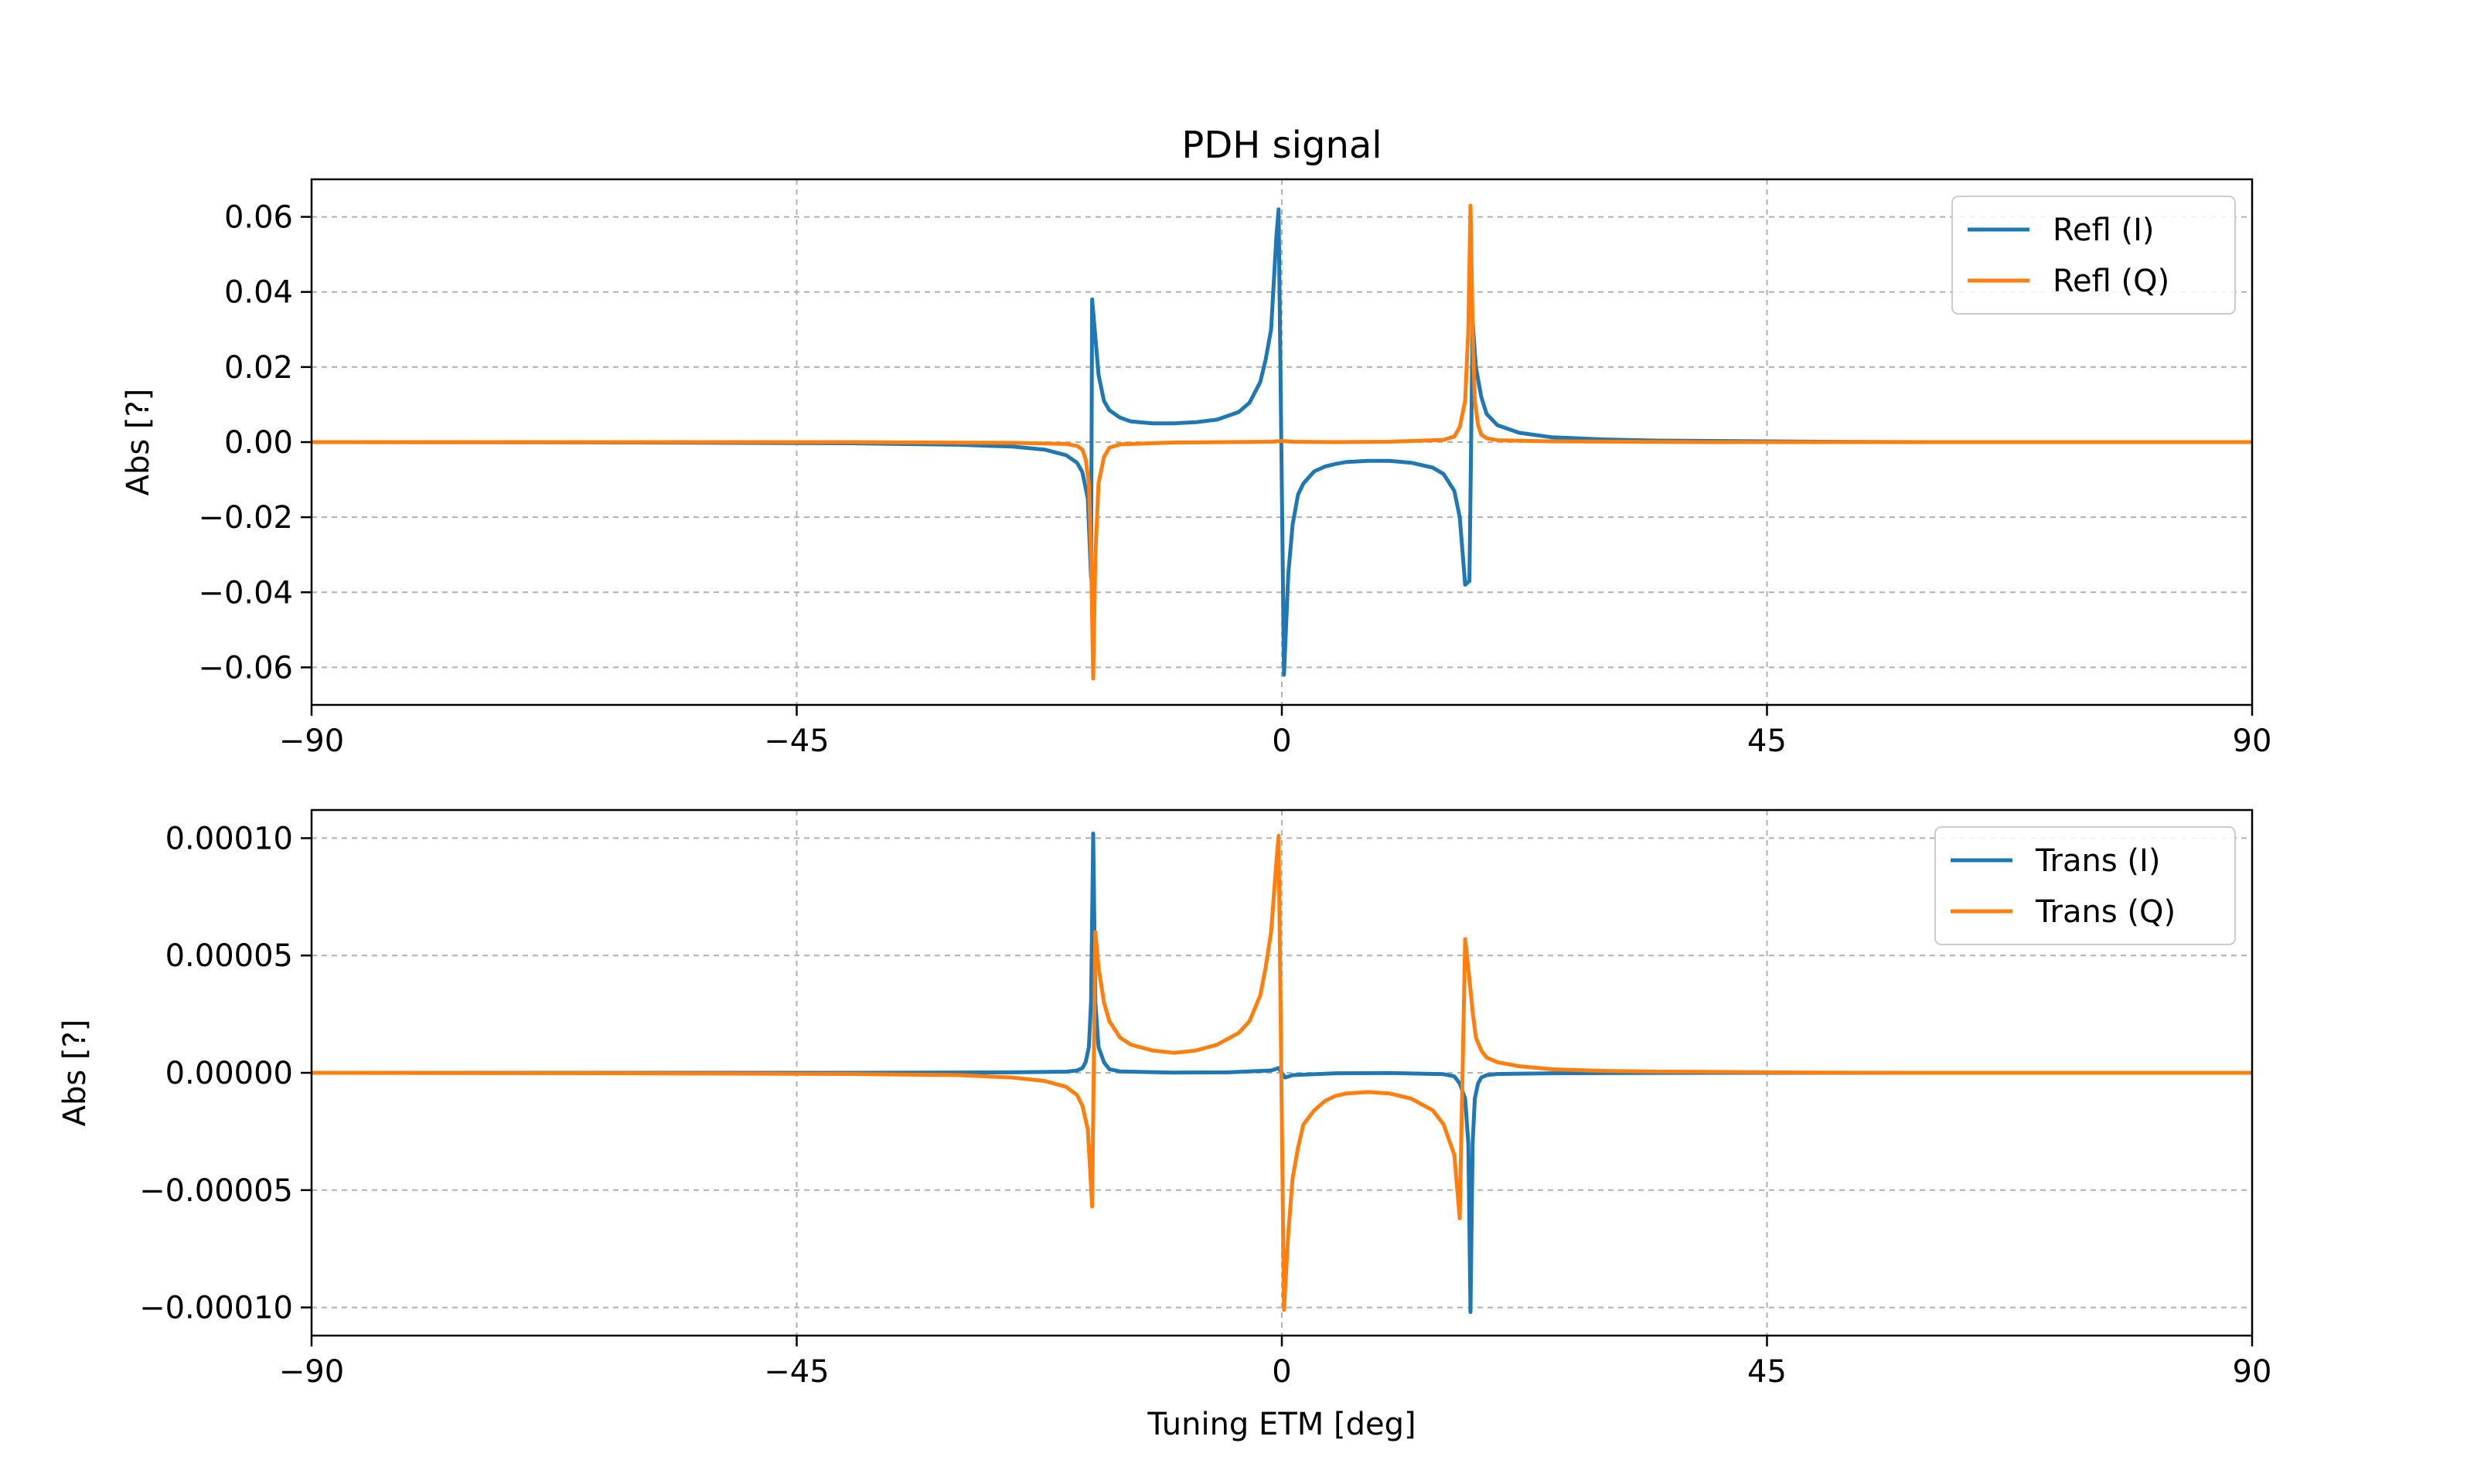 The image size is (2474, 1484). I want to click on y-tick-label: 0.00005, so click(229, 956).